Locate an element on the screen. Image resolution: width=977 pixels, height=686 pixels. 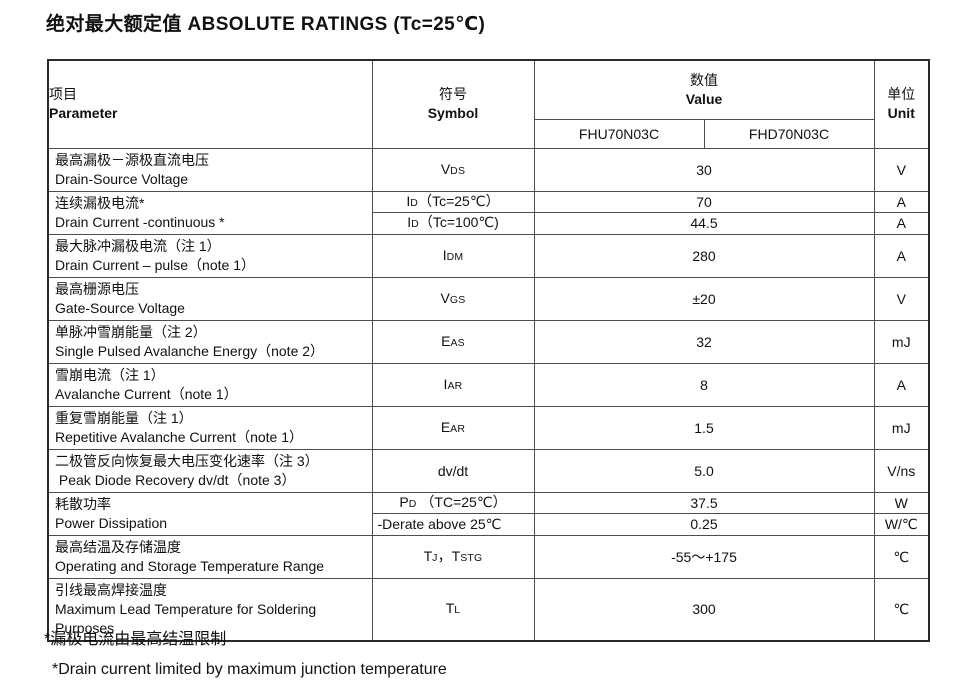
symbol-subscript: AR is located at coordinates (458, 428).